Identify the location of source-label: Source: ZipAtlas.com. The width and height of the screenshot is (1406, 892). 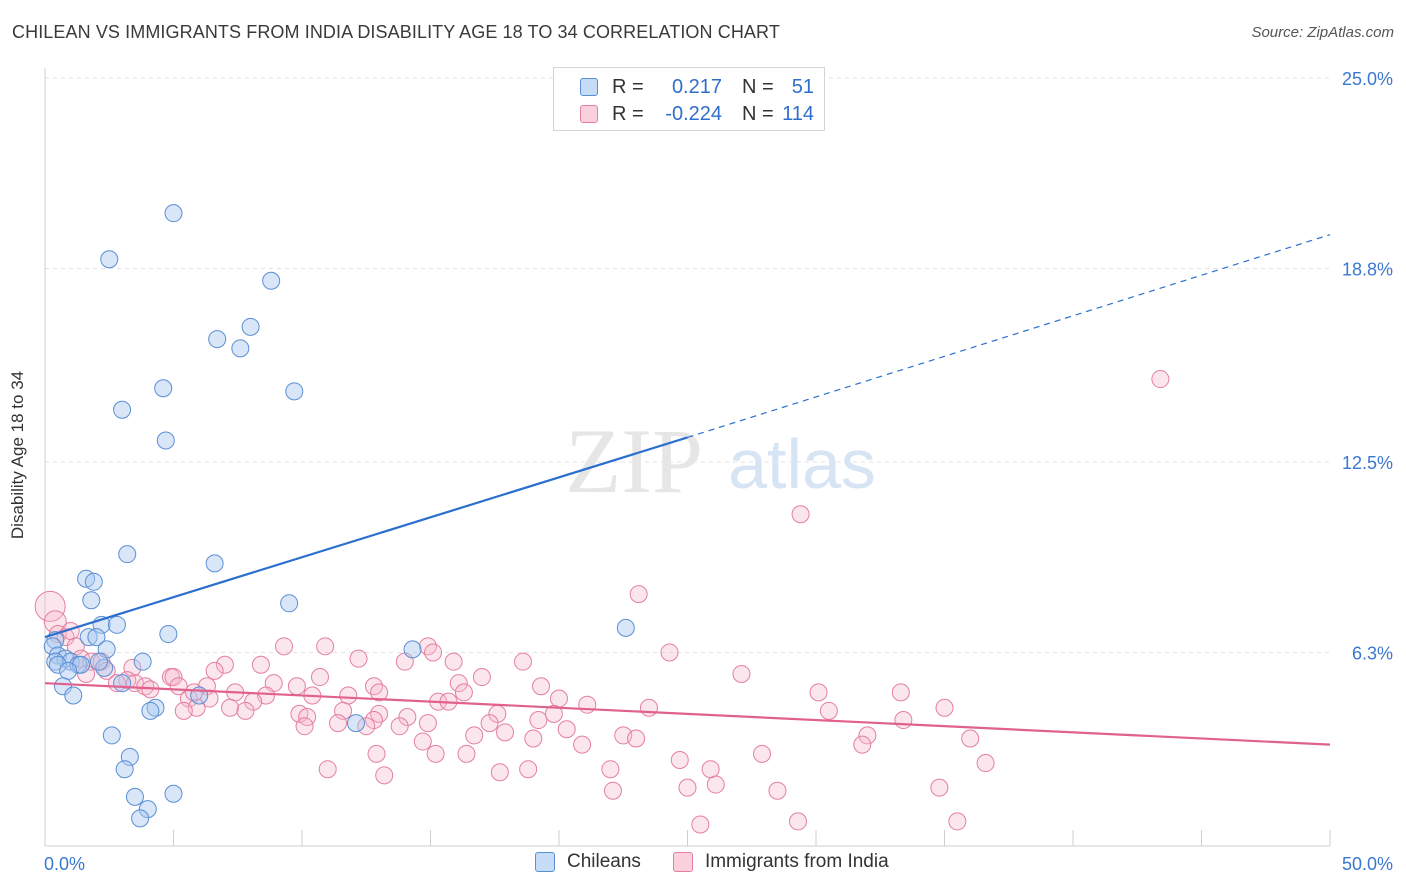
(1322, 32).